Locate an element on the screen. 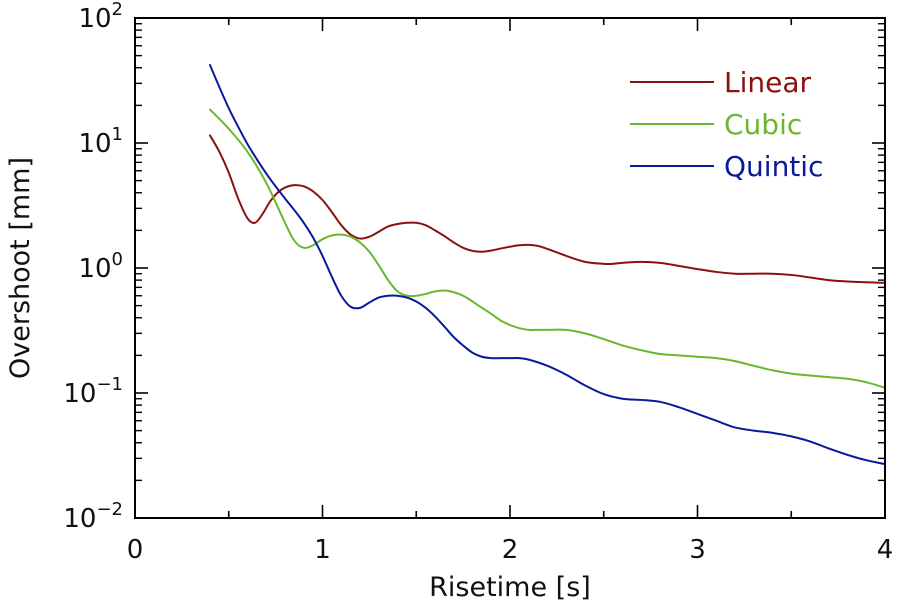 The width and height of the screenshot is (899, 609). y-tick-label: 10⁰ is located at coordinates (100, 266).